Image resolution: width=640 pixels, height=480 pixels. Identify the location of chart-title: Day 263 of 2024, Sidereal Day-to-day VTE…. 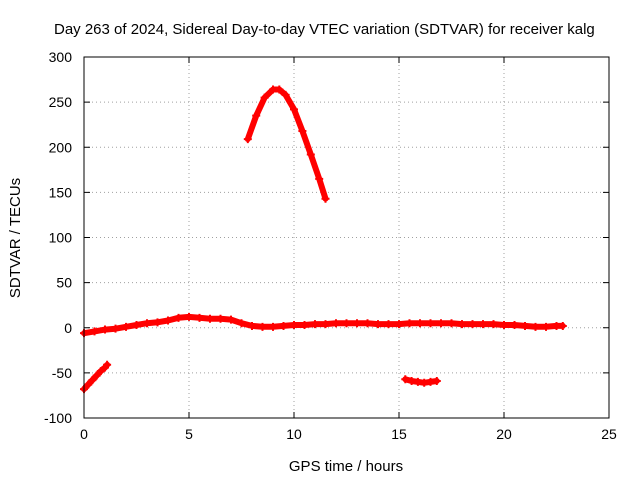
(324, 29).